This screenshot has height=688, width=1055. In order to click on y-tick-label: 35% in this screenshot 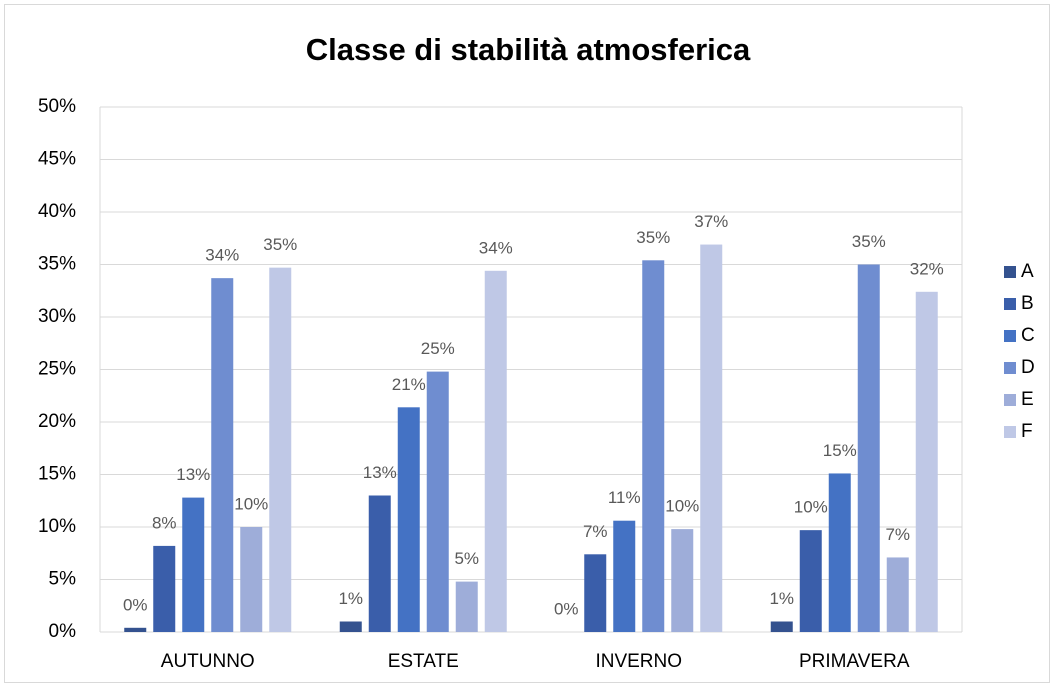, I will do `click(57, 264)`.